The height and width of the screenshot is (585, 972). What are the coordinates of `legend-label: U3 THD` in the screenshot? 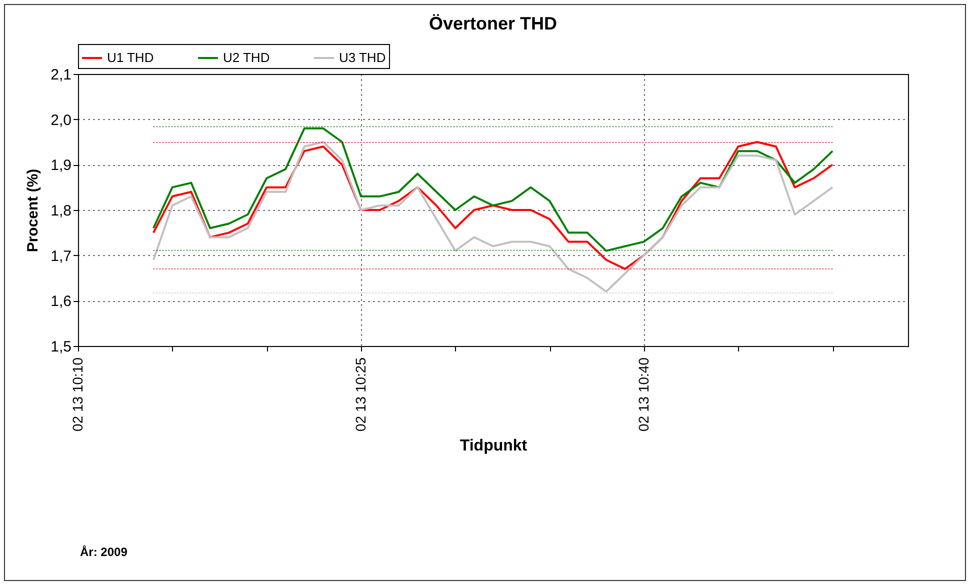 It's located at (362, 57).